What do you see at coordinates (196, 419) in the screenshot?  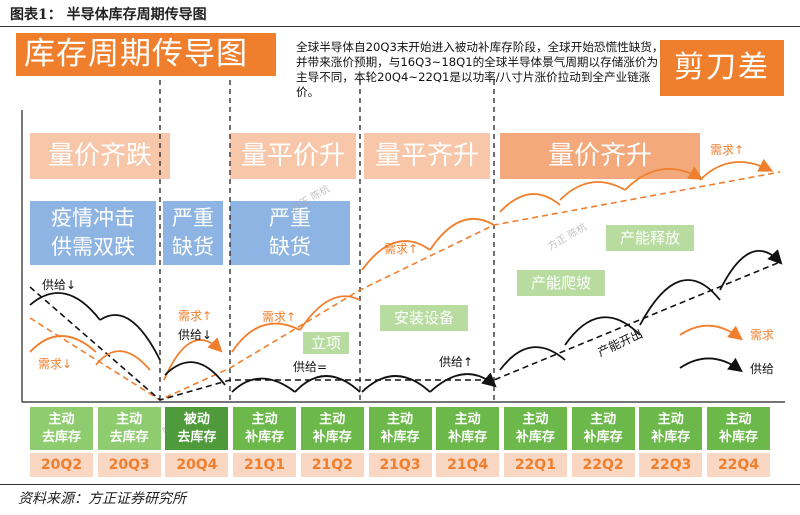 I see `stage-line1: 被动` at bounding box center [196, 419].